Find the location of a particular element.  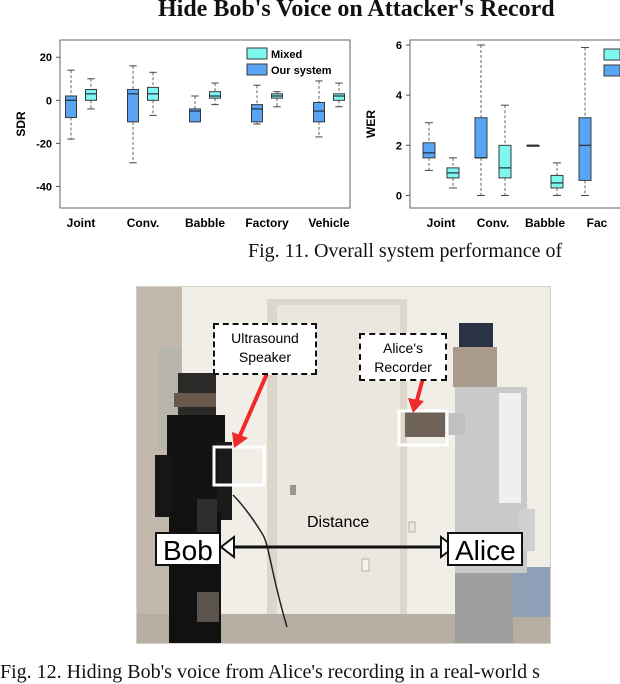

speaker-cable is located at coordinates (260, 561).